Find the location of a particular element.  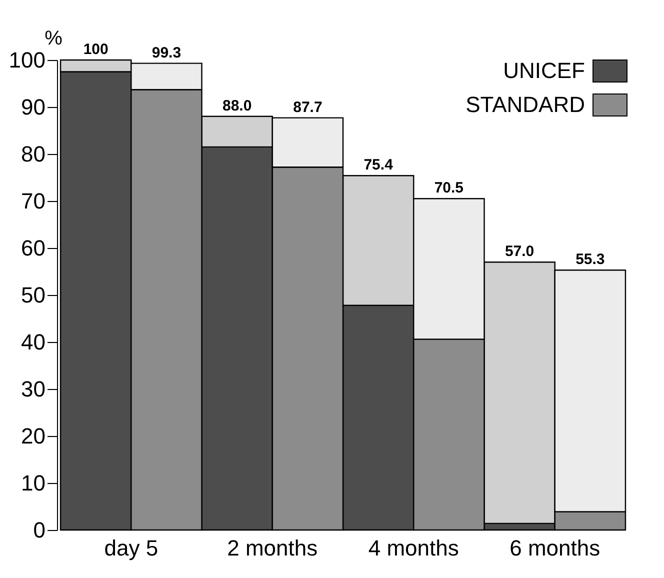

legend-label: UNICEF is located at coordinates (544, 70).